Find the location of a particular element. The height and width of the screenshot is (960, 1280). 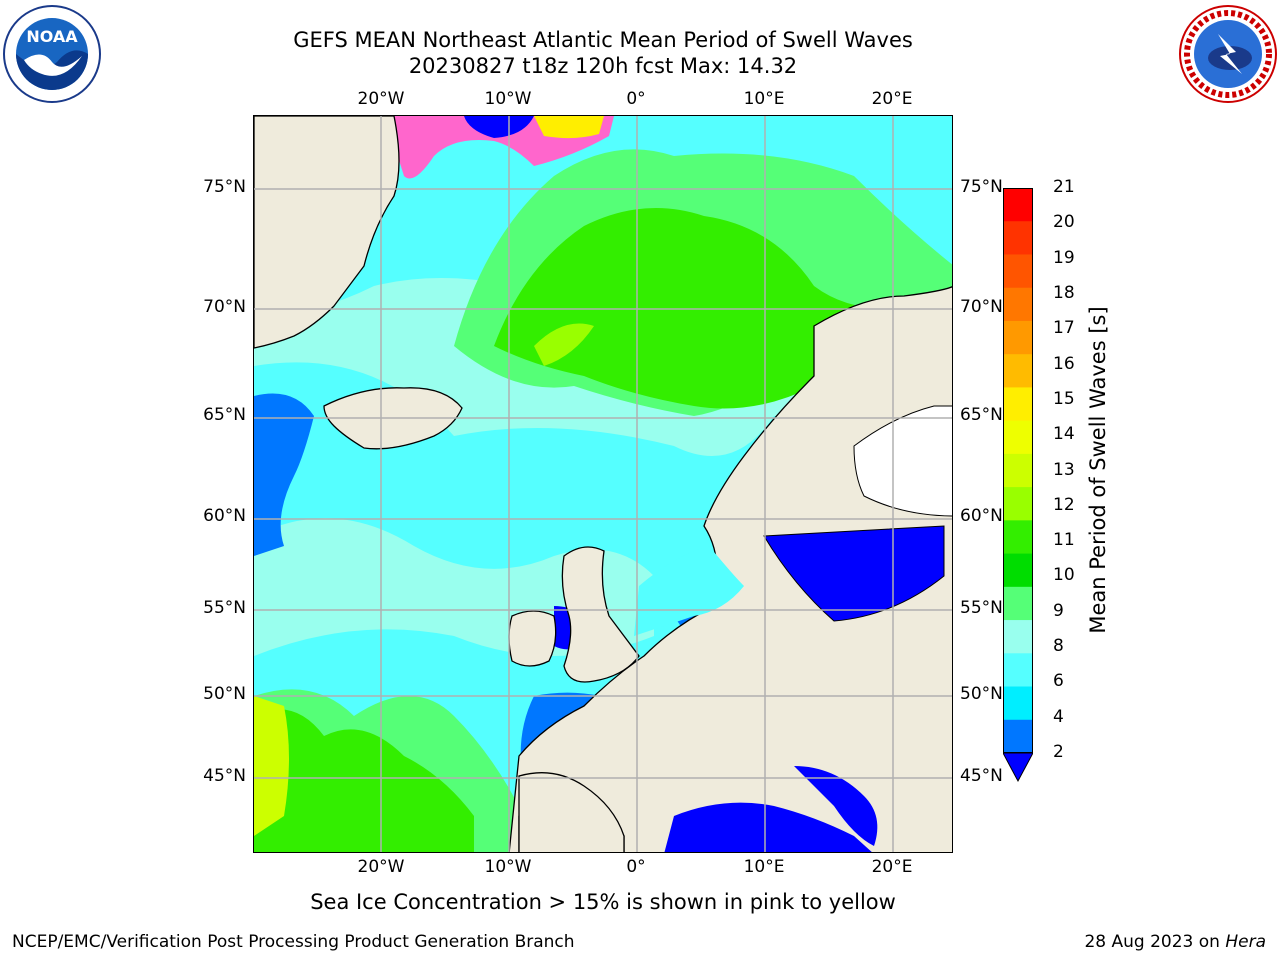

lat-label-right: 70°N is located at coordinates (981, 307).